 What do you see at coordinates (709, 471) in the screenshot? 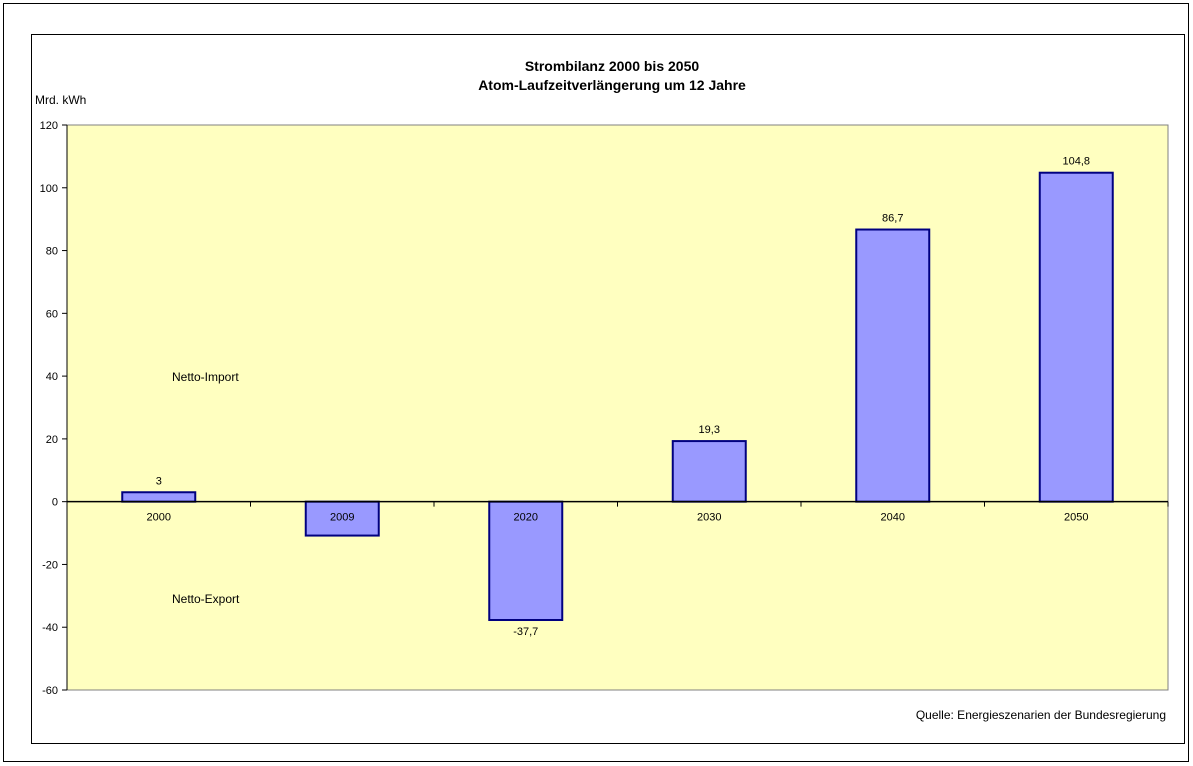
I see `bar-2030` at bounding box center [709, 471].